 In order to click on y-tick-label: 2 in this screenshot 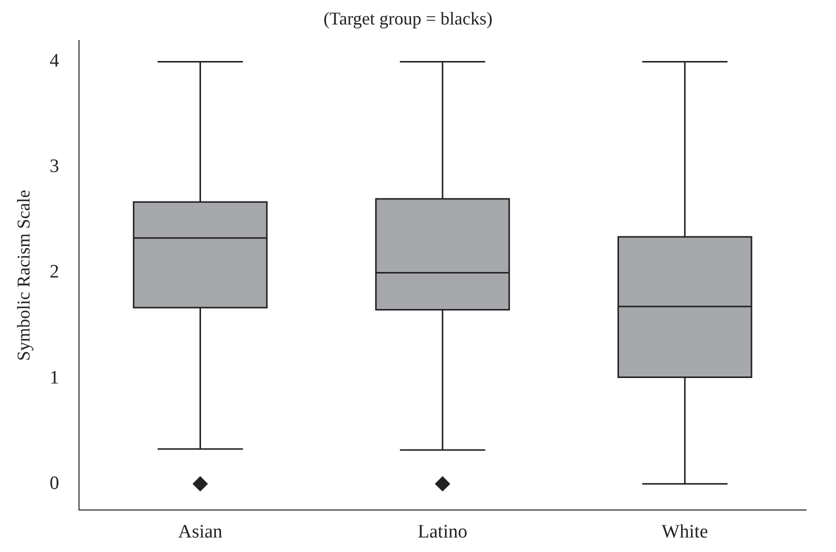, I will do `click(55, 272)`.